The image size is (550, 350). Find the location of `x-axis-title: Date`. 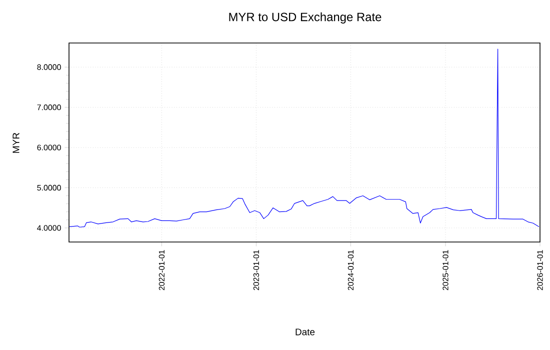

x-axis-title: Date is located at coordinates (305, 332).